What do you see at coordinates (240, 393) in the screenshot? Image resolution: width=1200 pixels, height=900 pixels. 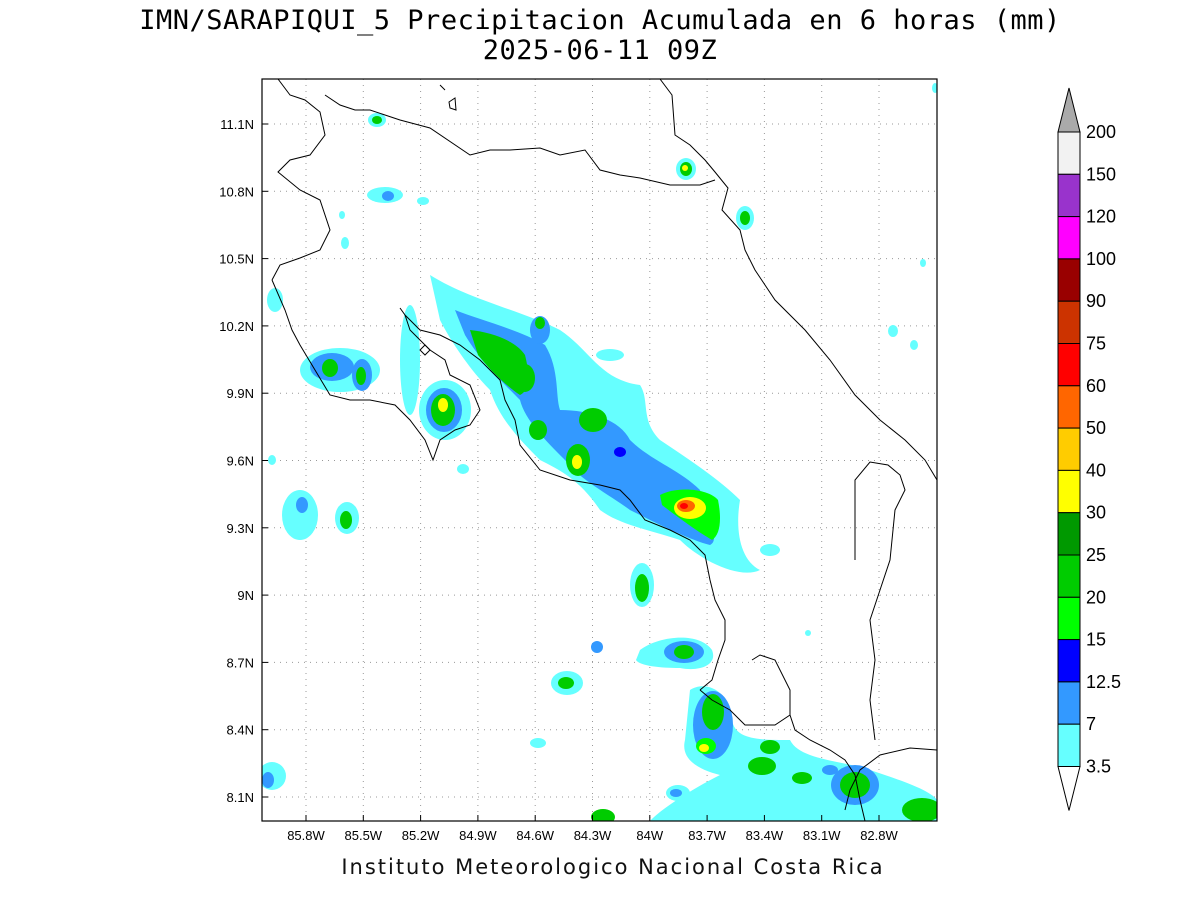 I see `lat-tick-label: 9.9N` at bounding box center [240, 393].